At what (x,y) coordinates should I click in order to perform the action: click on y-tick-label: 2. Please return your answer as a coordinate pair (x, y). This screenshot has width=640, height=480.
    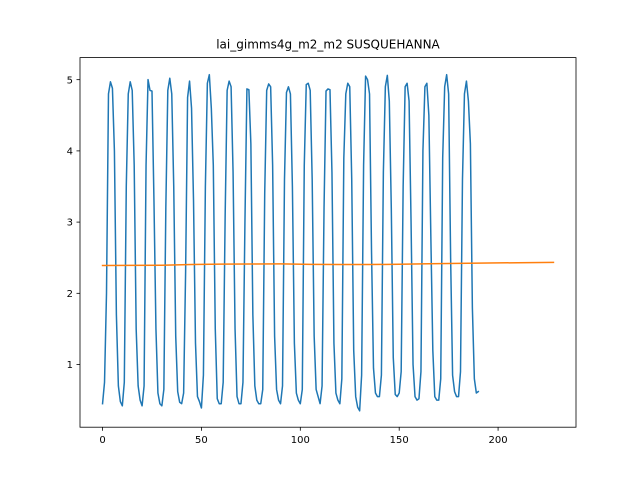
    Looking at the image, I should click on (70, 294).